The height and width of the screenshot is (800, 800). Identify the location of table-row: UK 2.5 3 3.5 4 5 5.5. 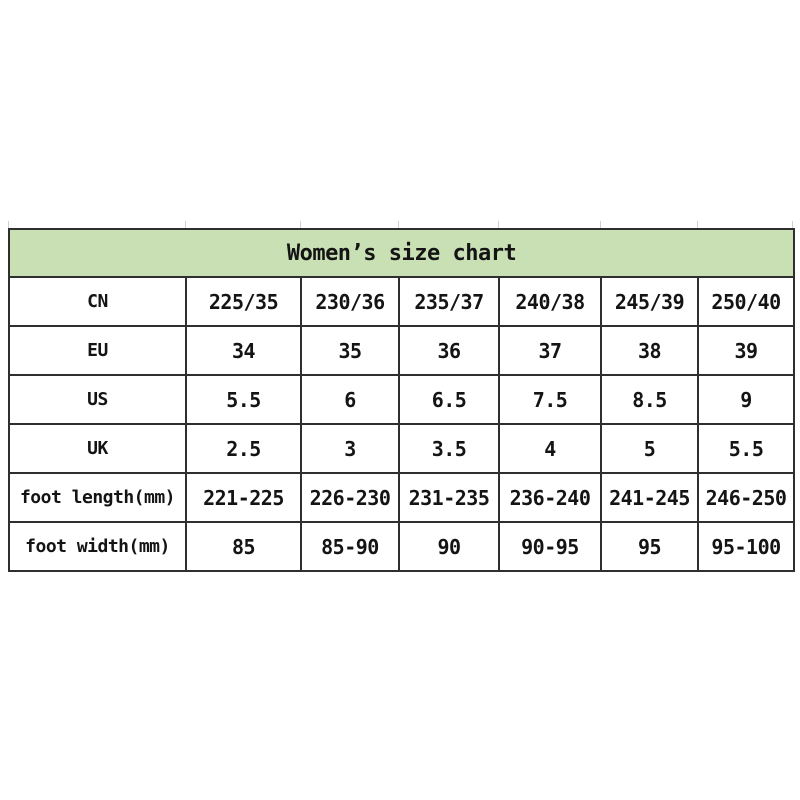
(402, 448).